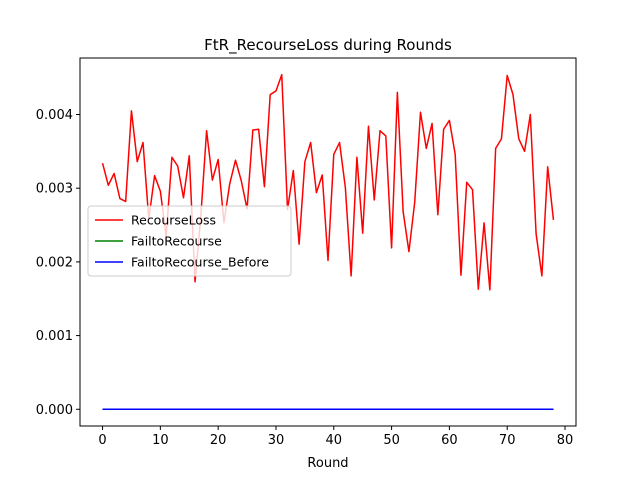 This screenshot has height=480, width=640. I want to click on y-tick-label: 0.000, so click(54, 410).